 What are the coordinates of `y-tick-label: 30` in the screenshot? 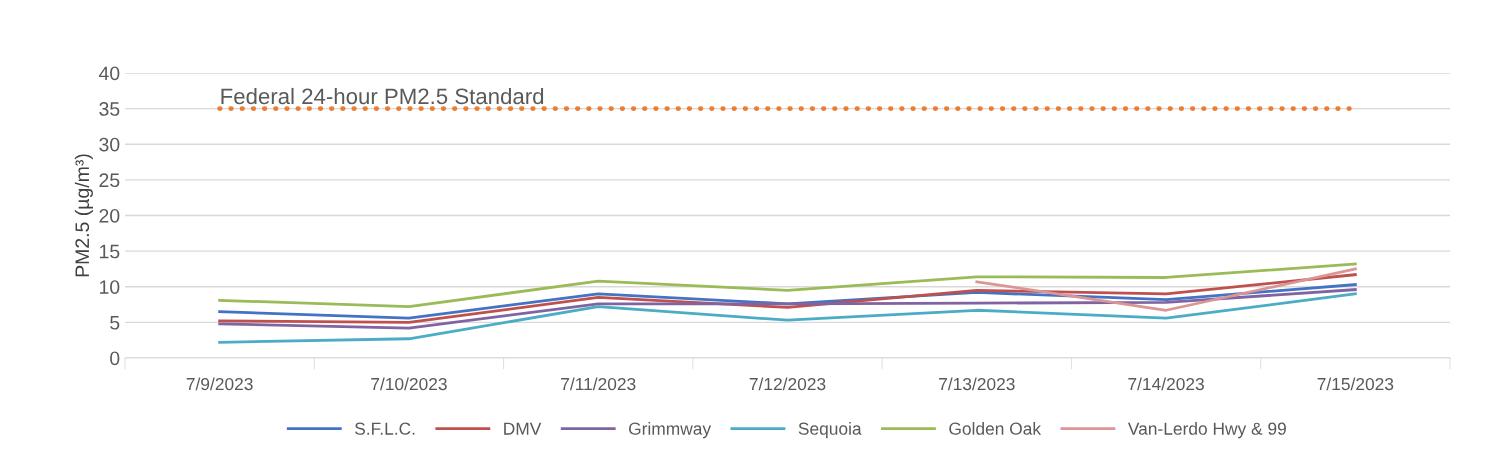 It's located at (109, 144).